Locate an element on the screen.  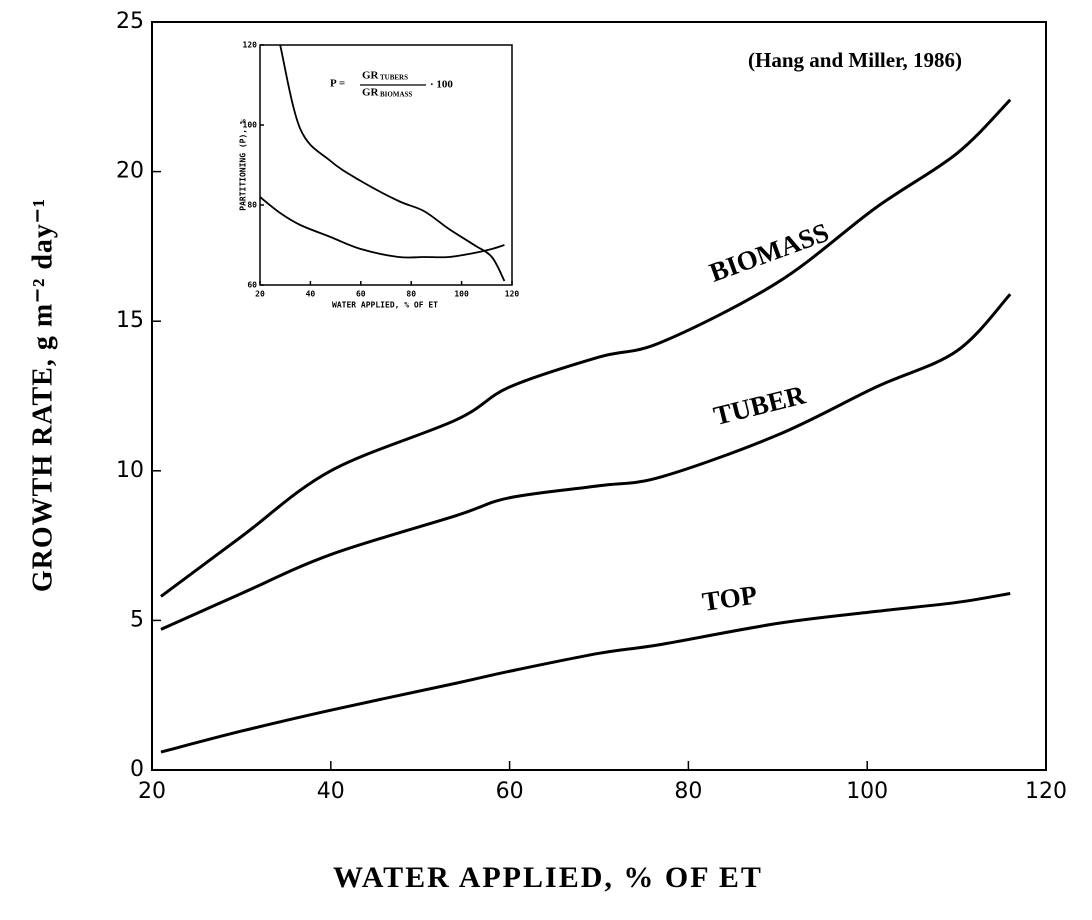
series-label: BIOMASS is located at coordinates (768, 252).